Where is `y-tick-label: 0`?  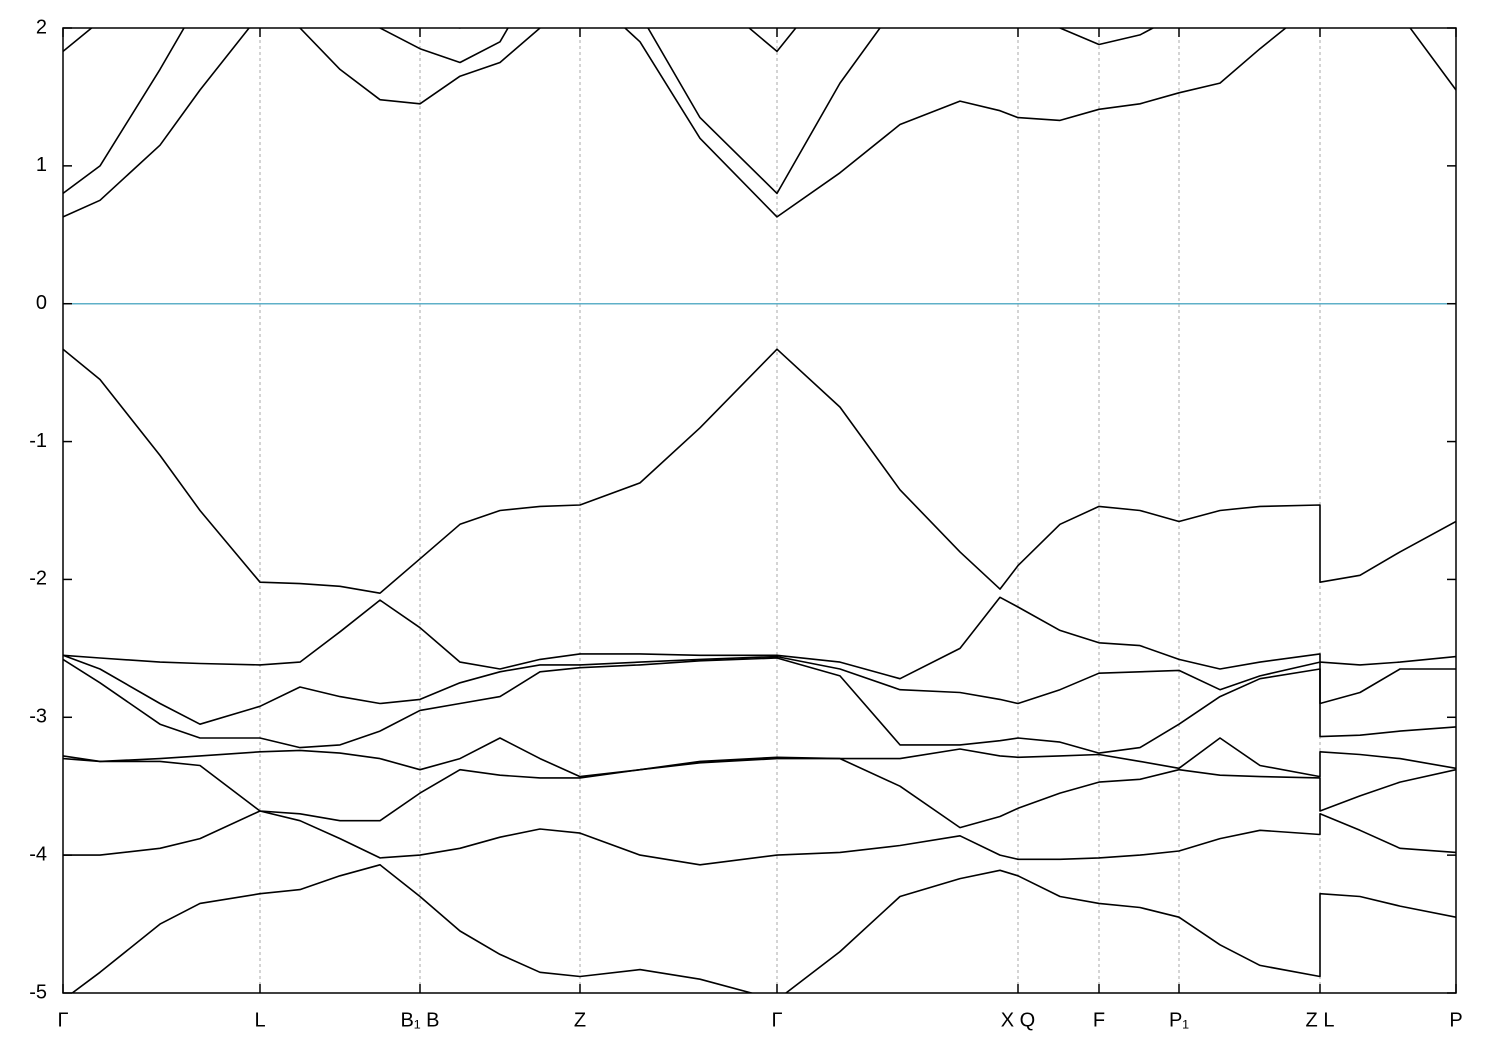 y-tick-label: 0 is located at coordinates (41, 303).